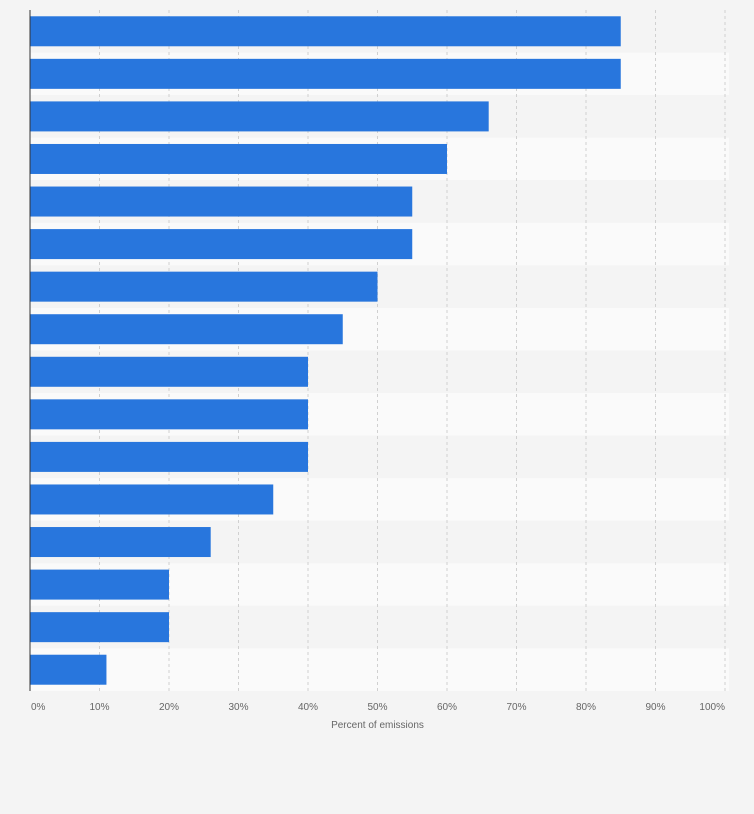 The width and height of the screenshot is (754, 814). I want to click on x-tick-label: 60%, so click(447, 707).